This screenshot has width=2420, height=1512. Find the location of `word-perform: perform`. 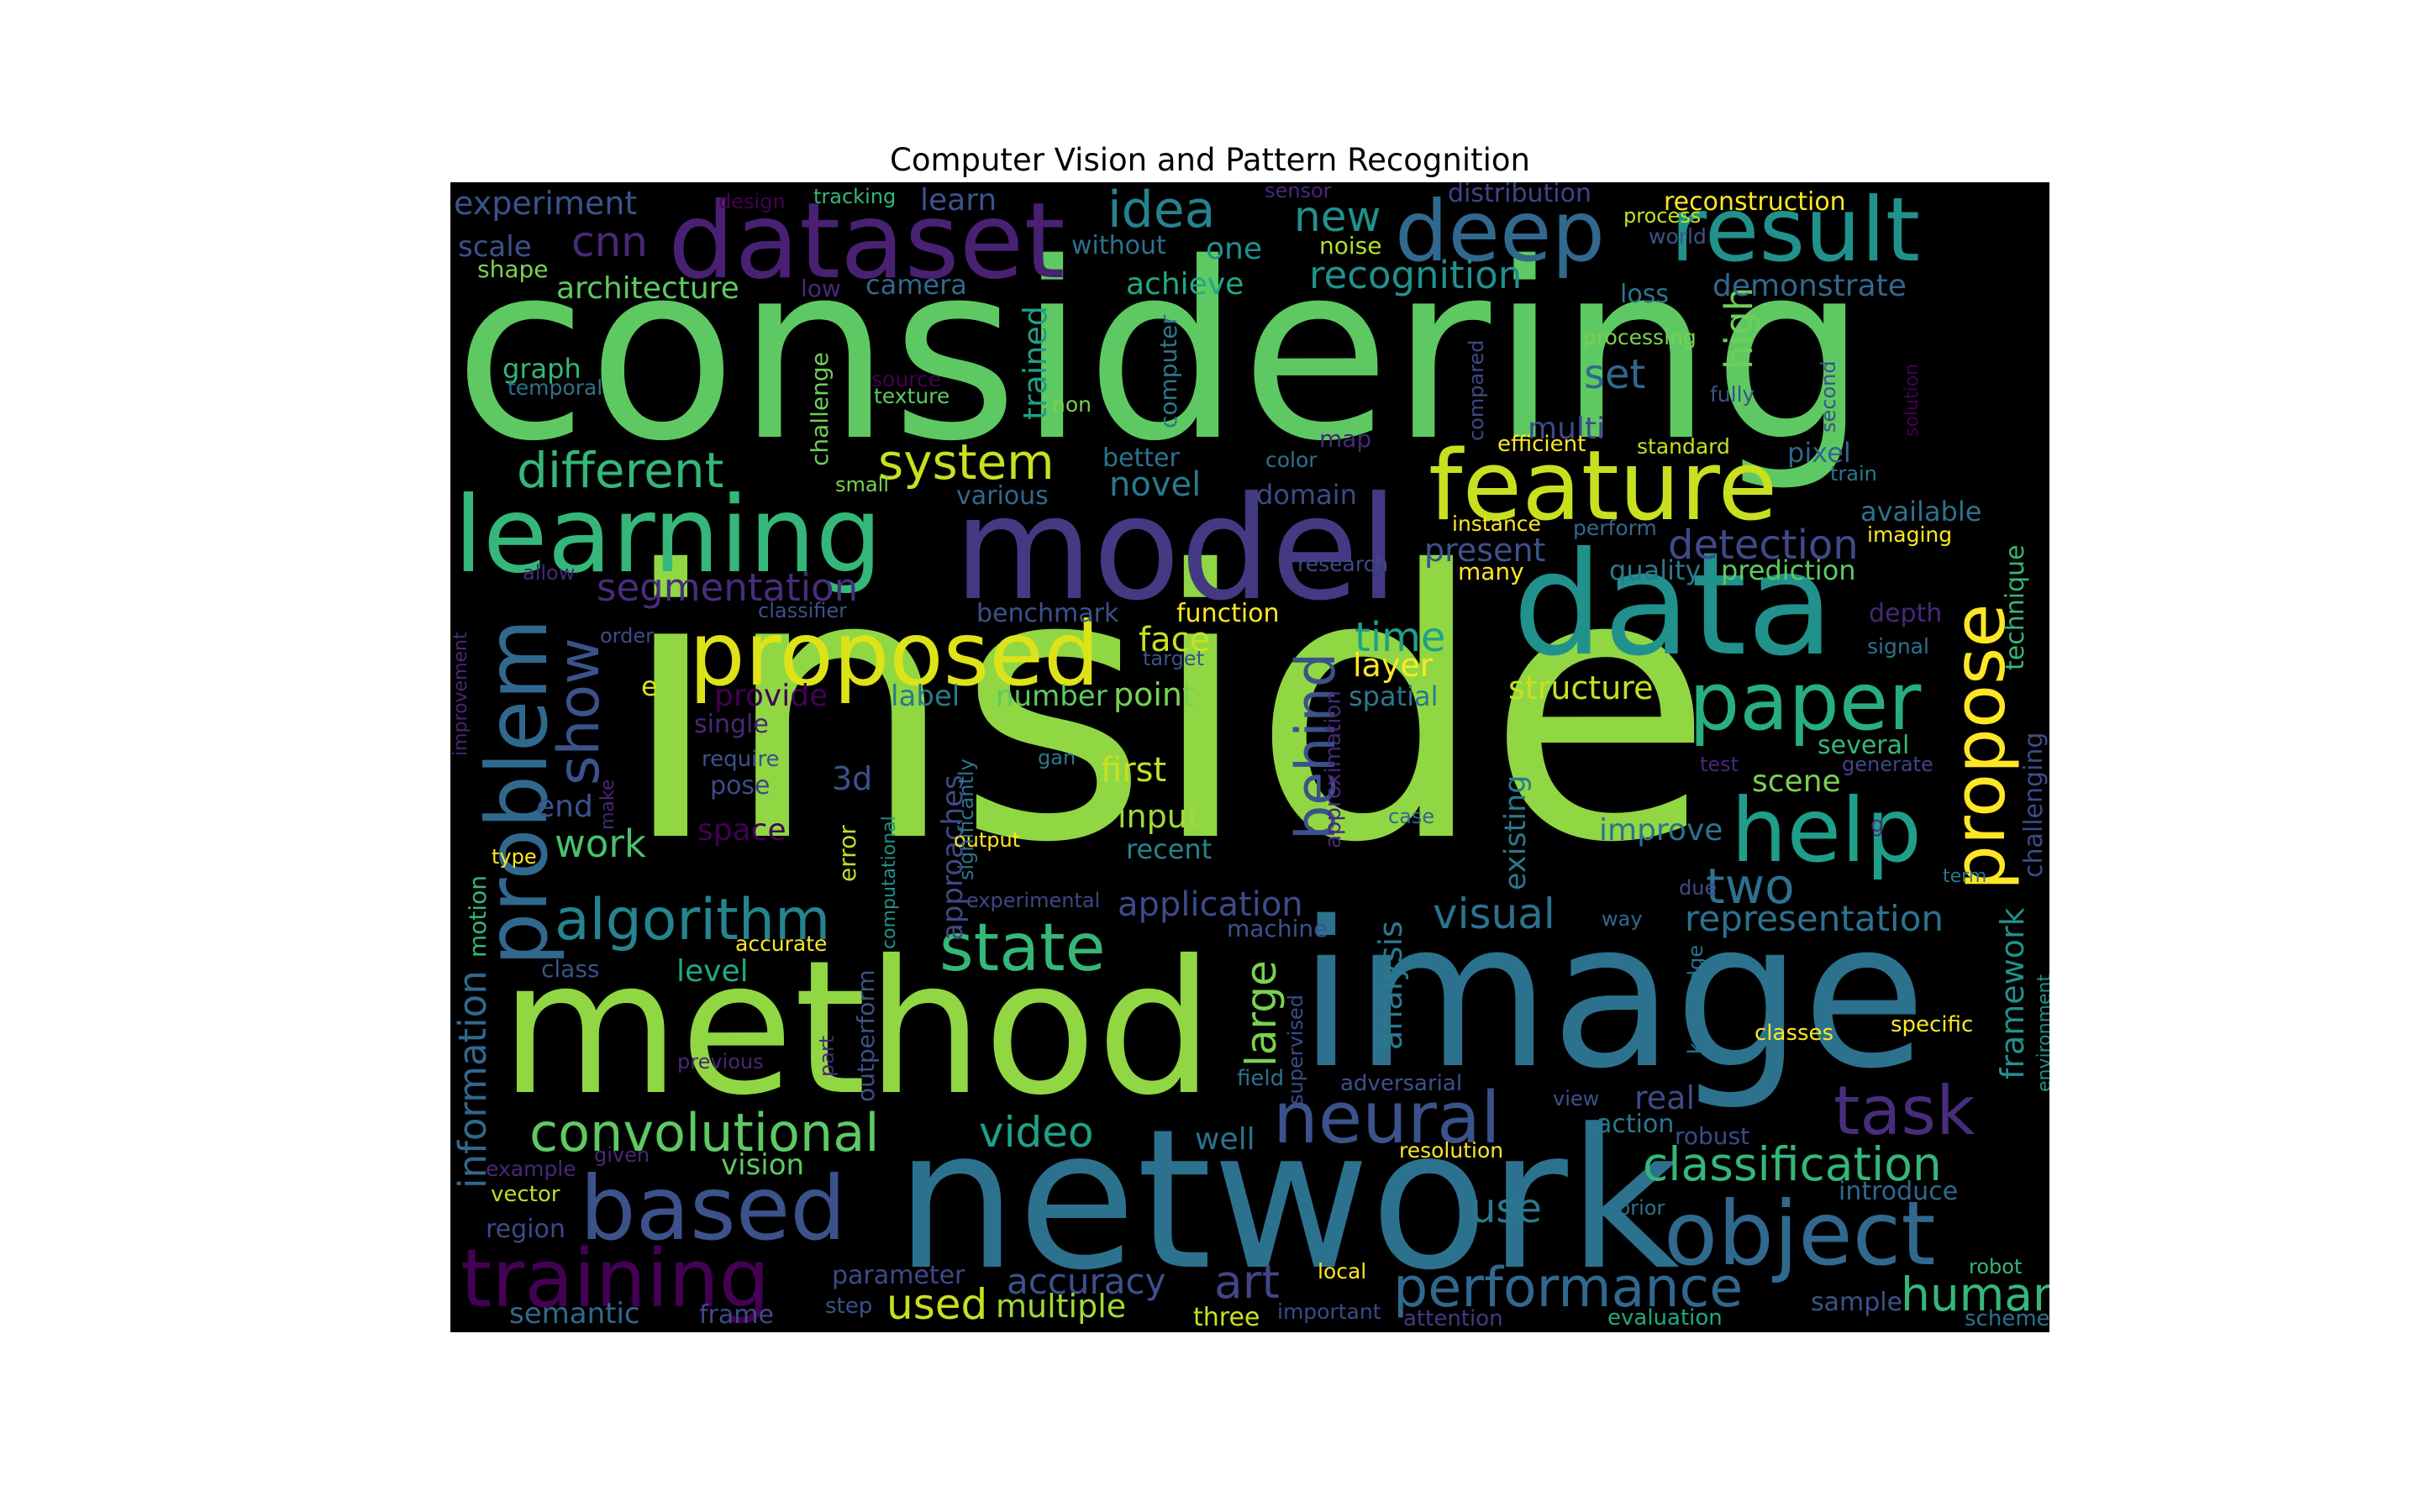

word-perform: perform is located at coordinates (1615, 528).